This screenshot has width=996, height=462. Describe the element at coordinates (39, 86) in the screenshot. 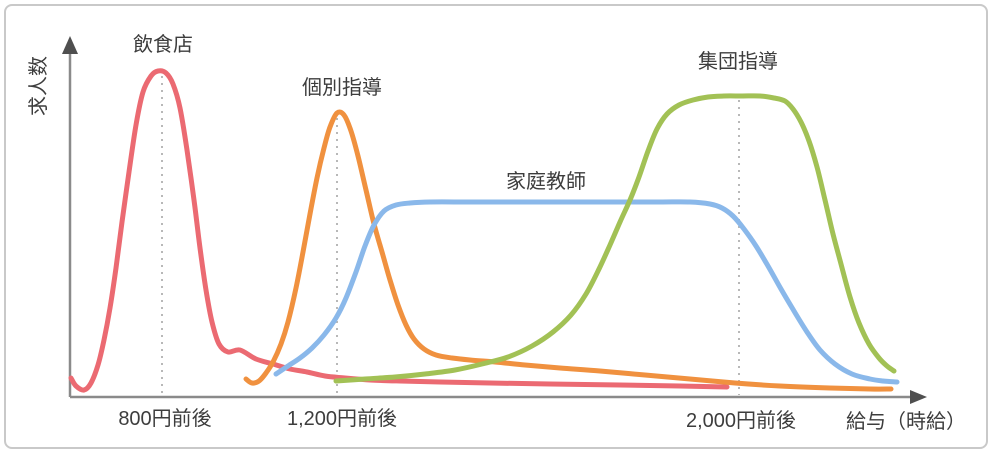

I see `y-axis-label: 求人数` at that location.